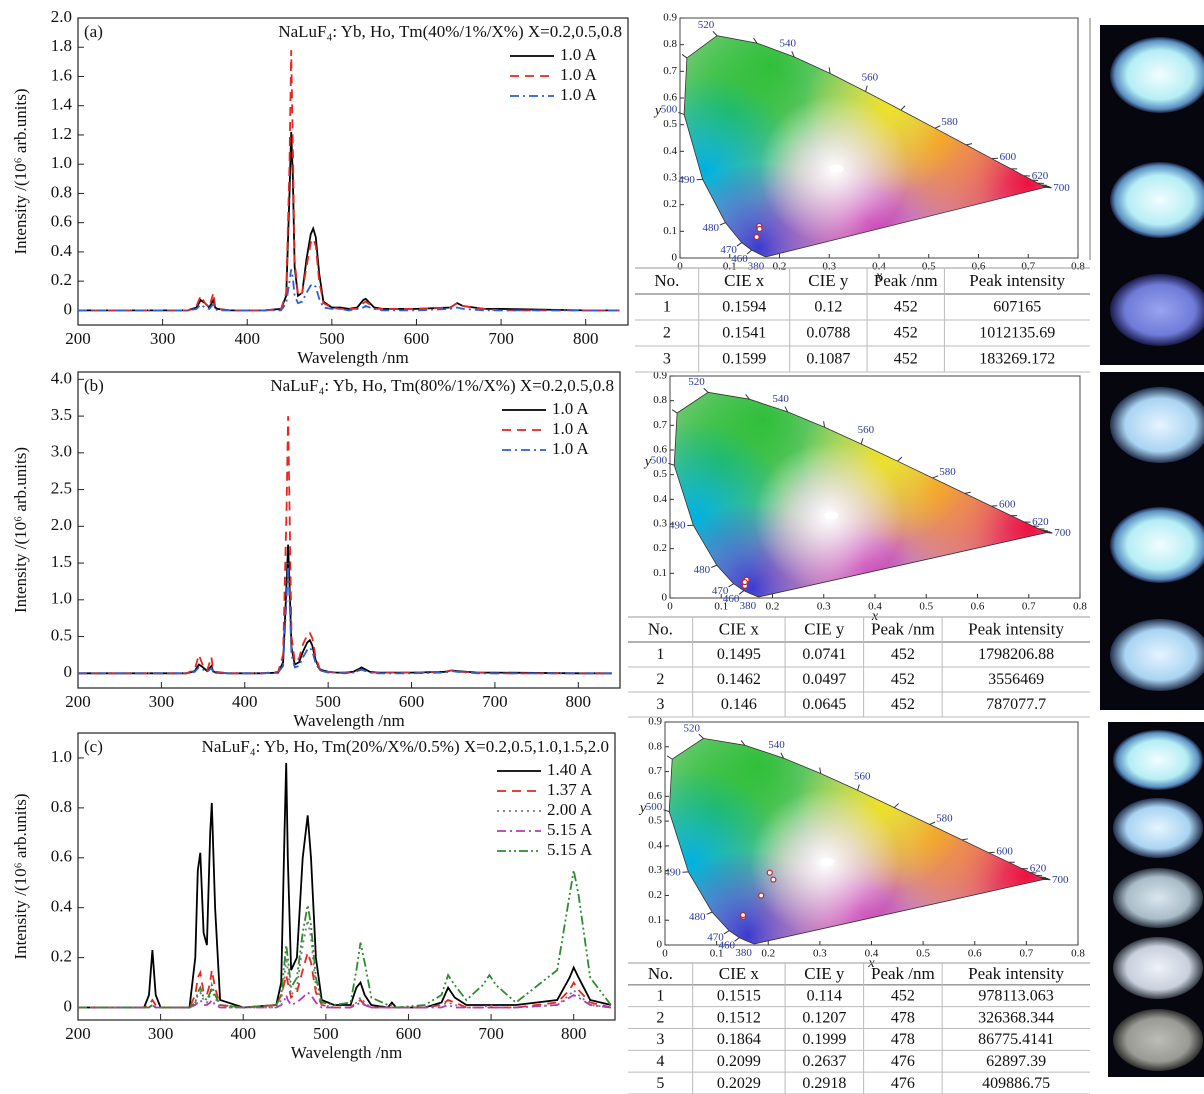  Describe the element at coordinates (829, 267) in the screenshot. I see `x-tick-label: 0.3` at that location.